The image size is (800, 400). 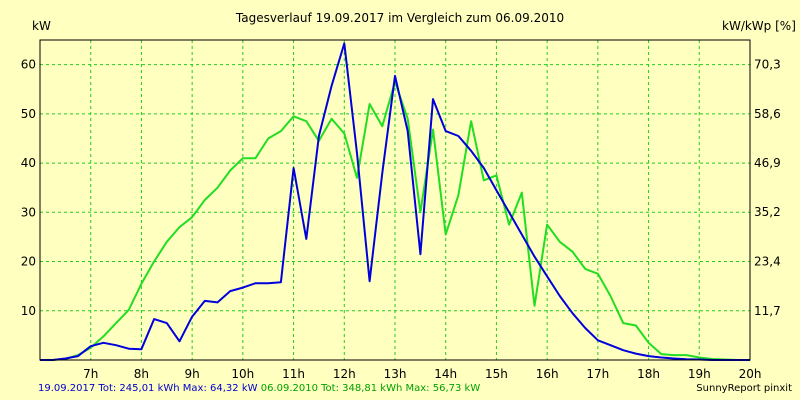 I want to click on footer-summary-green: 06.09.2010 Tot: 348,81 kWh Max: 56,73 kW, so click(x=370, y=388).